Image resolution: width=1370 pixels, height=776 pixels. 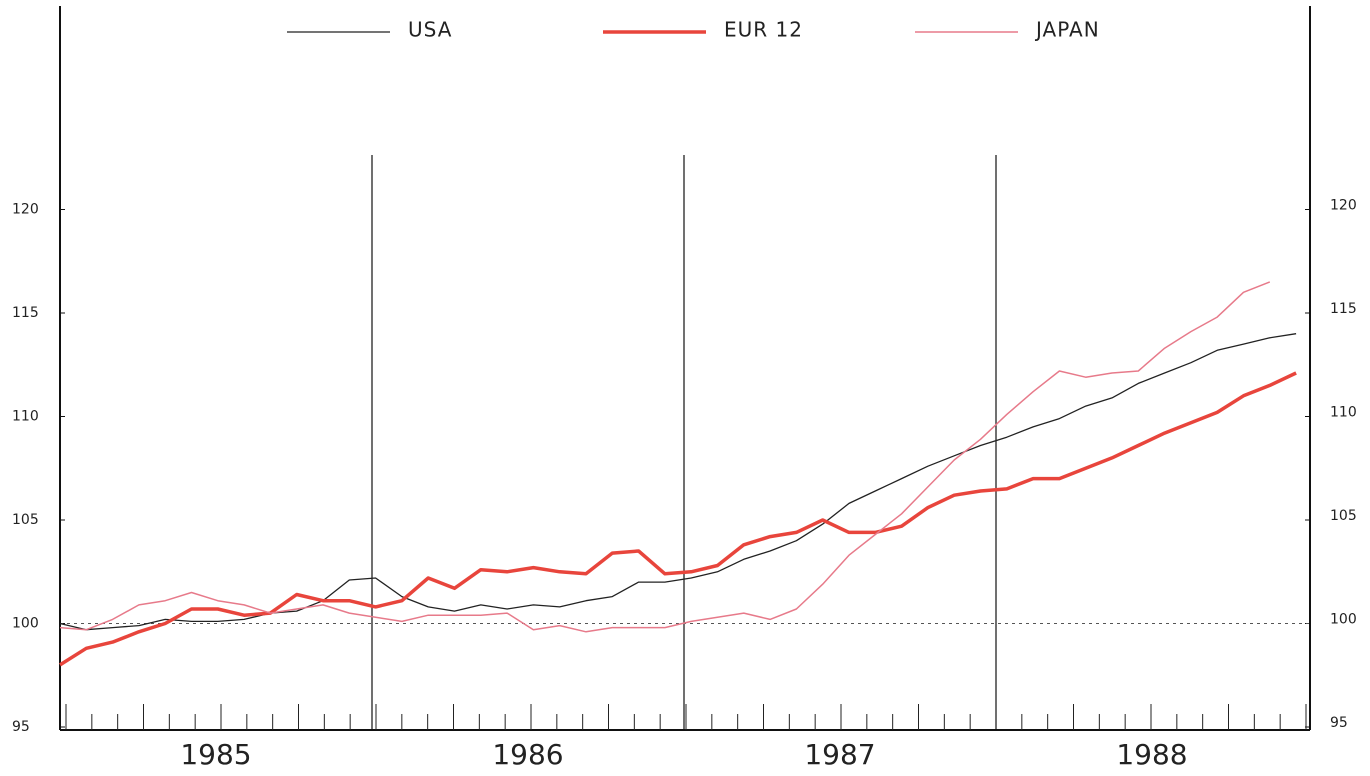 I want to click on y-tick-label: 110, so click(x=25, y=417).